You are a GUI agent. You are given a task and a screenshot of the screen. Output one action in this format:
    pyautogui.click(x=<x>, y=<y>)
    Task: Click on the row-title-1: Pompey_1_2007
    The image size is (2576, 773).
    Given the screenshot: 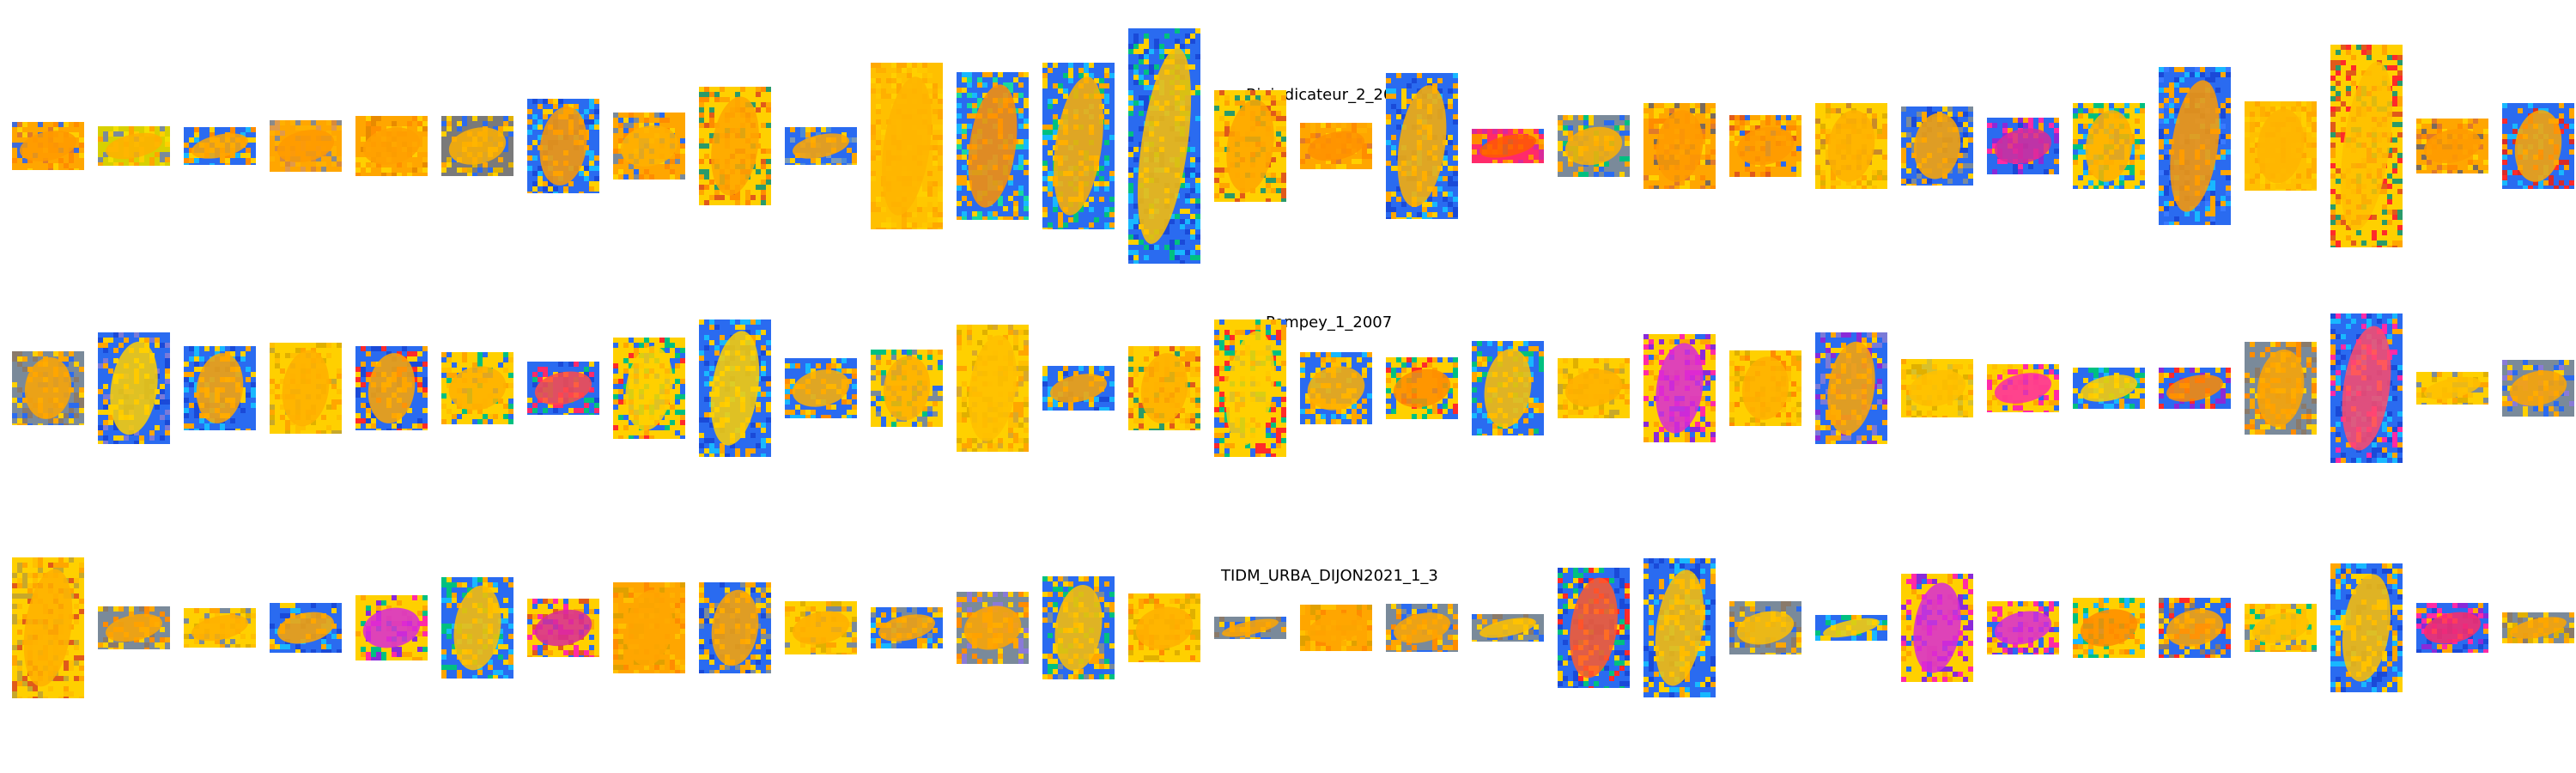 What is the action you would take?
    pyautogui.click(x=1330, y=322)
    